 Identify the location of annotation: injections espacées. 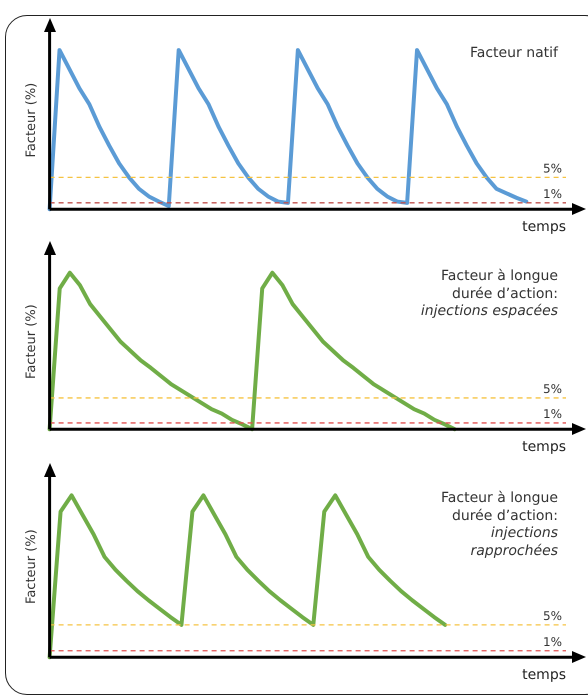
(489, 311).